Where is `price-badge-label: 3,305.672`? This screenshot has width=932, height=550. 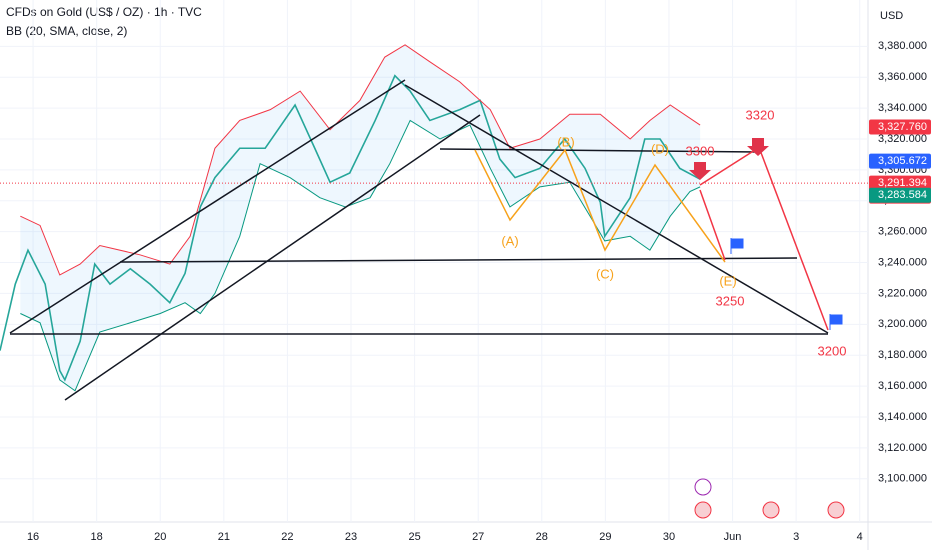
price-badge-label: 3,305.672 is located at coordinates (902, 161).